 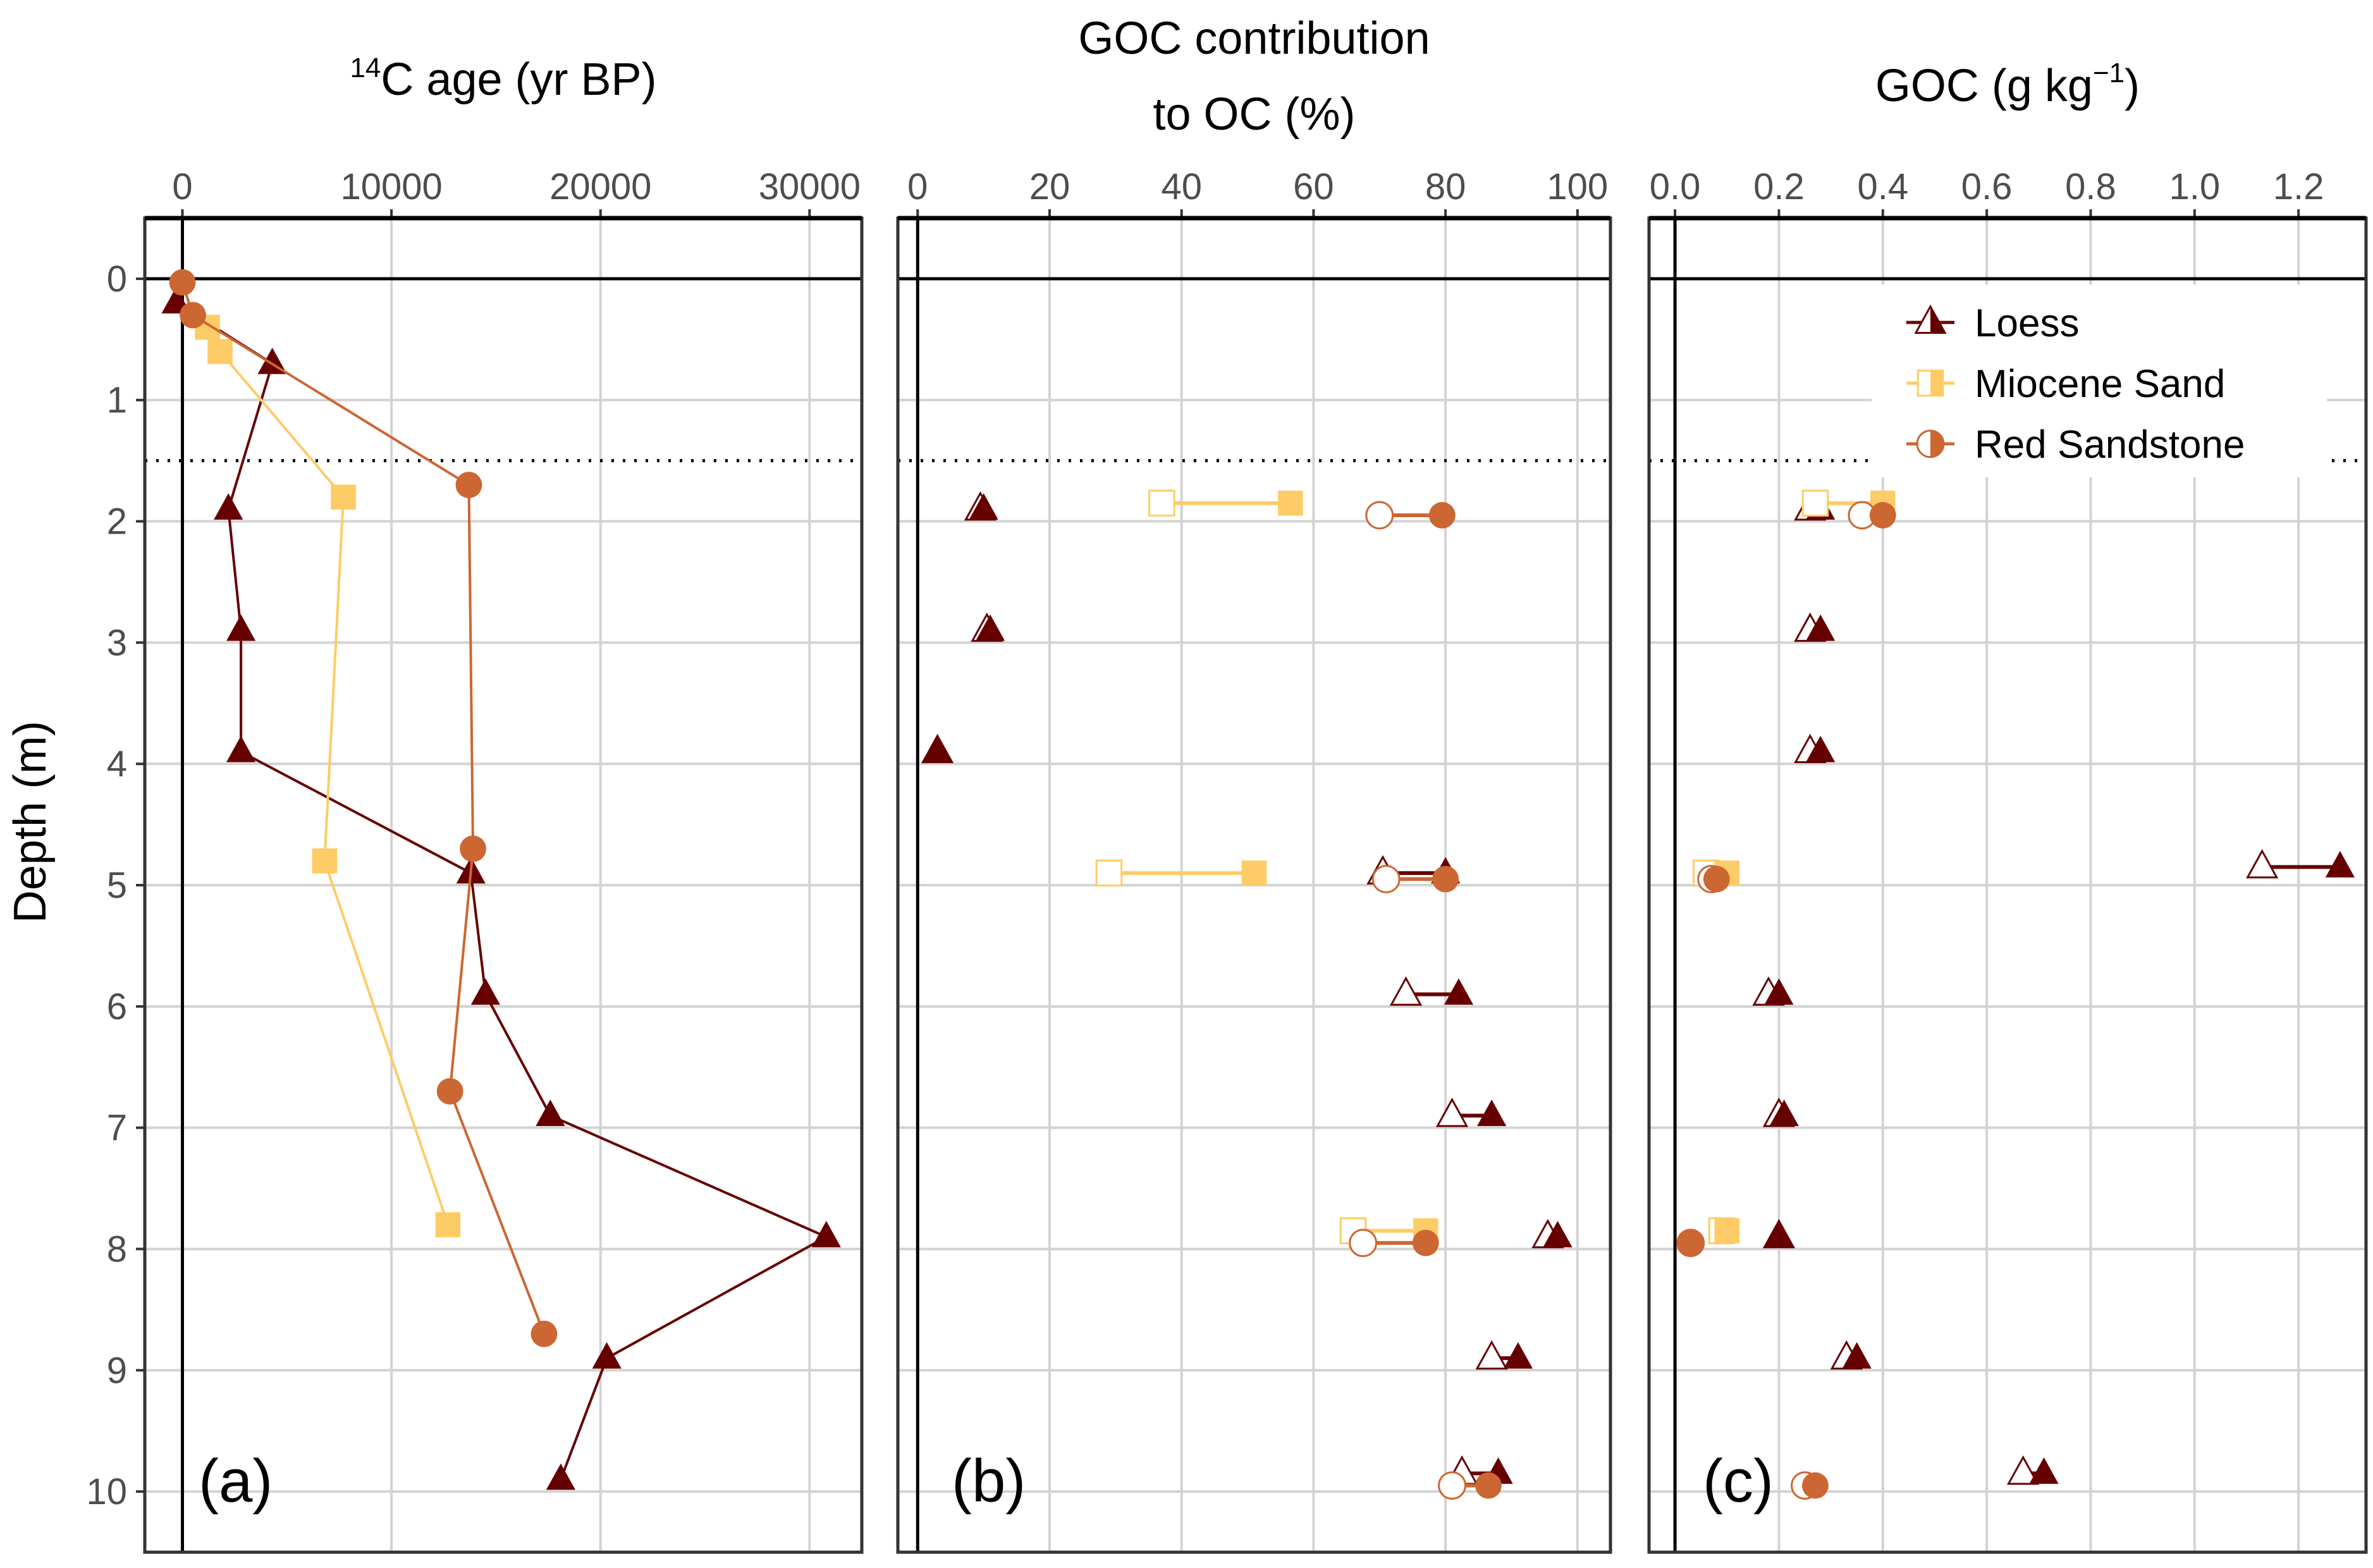 What do you see at coordinates (117, 1128) in the screenshot?
I see `tick-label-y: 7` at bounding box center [117, 1128].